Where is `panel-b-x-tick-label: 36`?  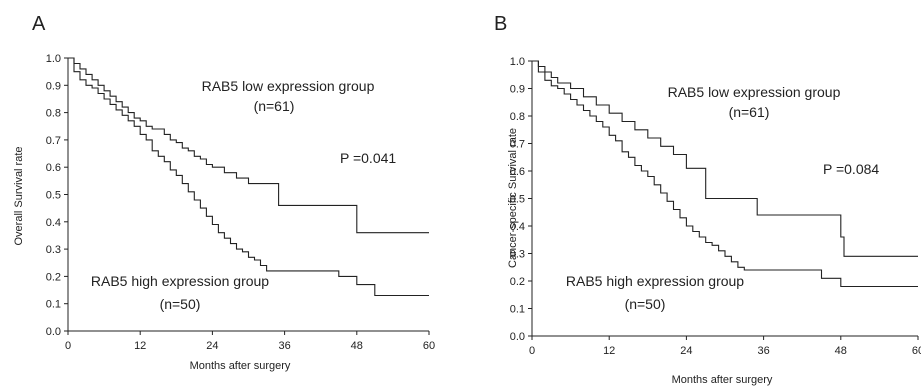 panel-b-x-tick-label: 36 is located at coordinates (763, 351).